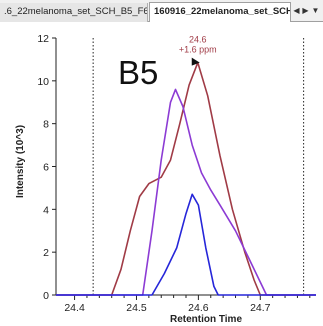 This screenshot has height=326, width=323. I want to click on y-tick-label-2: 4, so click(46, 210).